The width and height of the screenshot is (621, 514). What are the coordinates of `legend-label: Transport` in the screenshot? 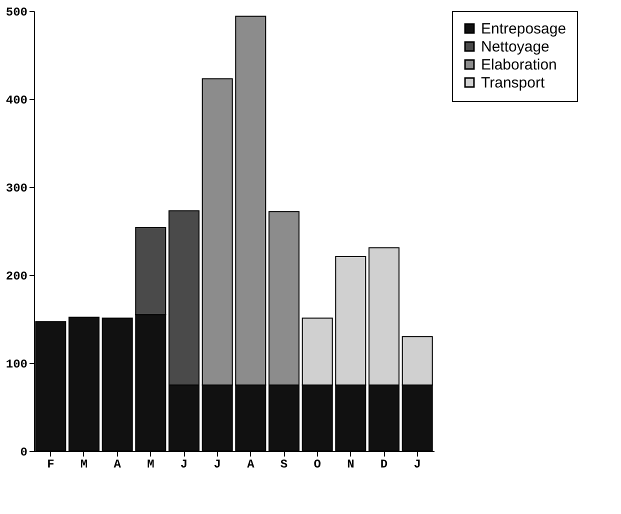 It's located at (513, 83).